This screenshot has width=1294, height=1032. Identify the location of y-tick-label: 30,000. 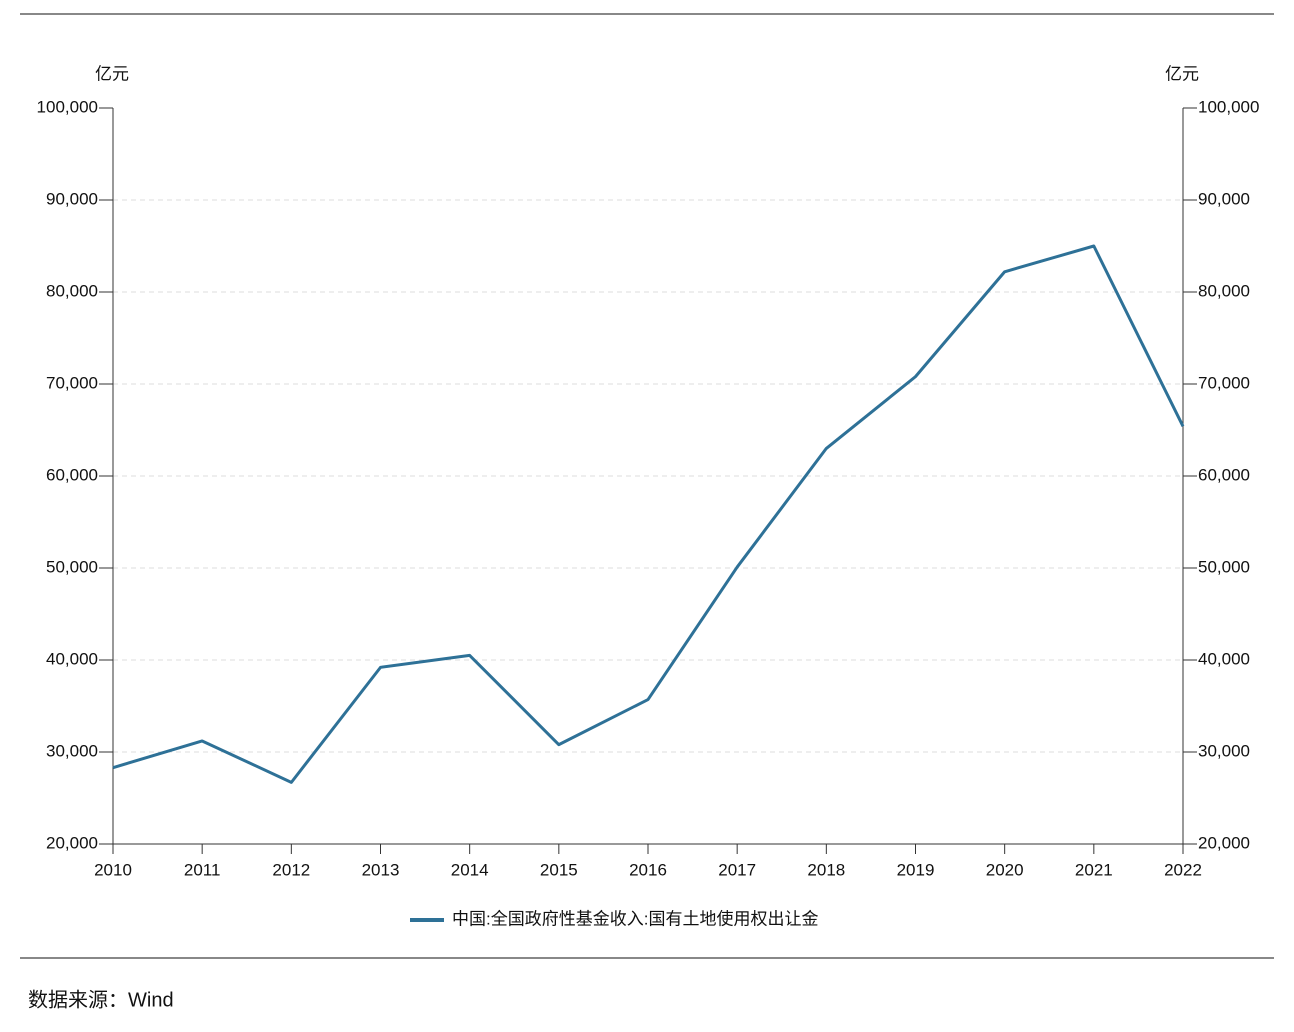
(72, 750).